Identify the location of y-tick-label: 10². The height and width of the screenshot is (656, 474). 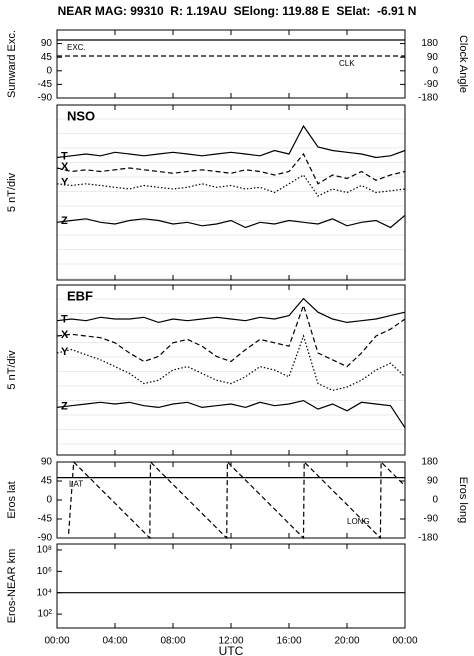
(45, 614).